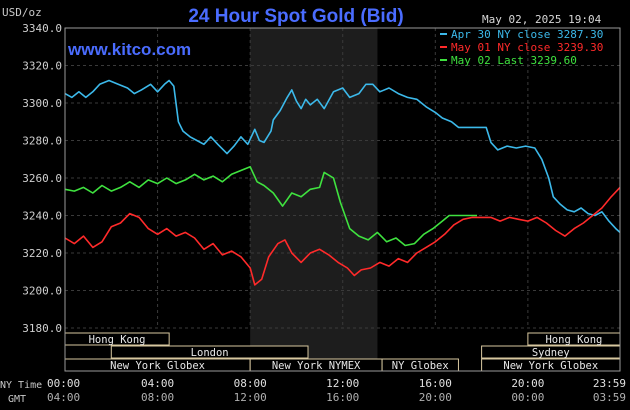  Describe the element at coordinates (157, 383) in the screenshot. I see `ny-time-tick: 04:00` at that location.